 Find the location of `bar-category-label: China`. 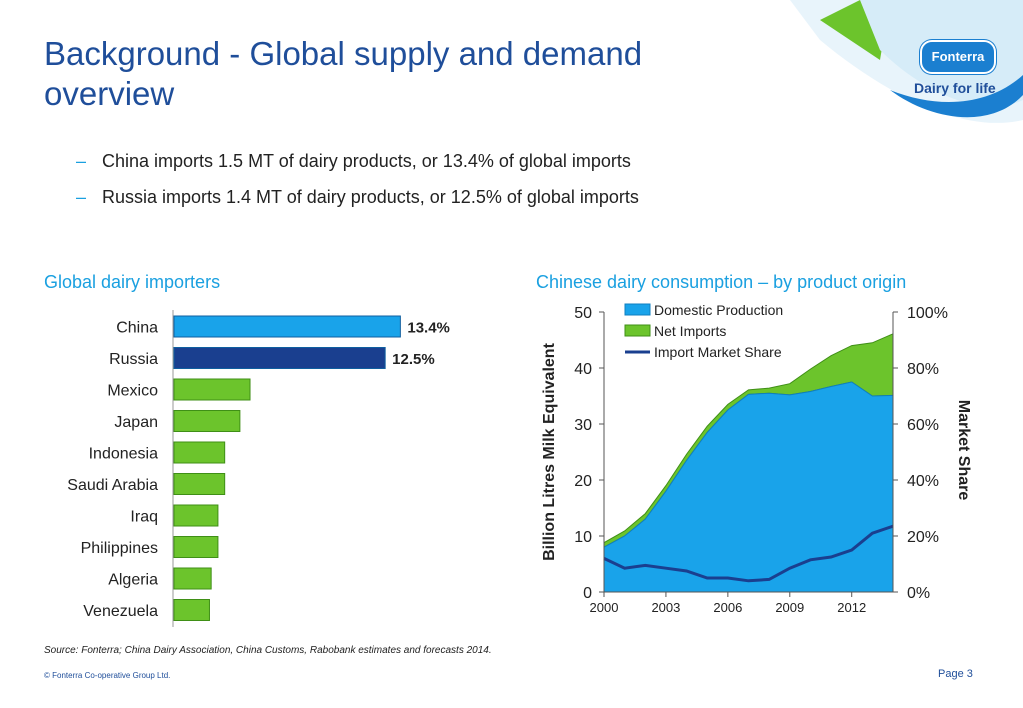

bar-category-label: China is located at coordinates (137, 328).